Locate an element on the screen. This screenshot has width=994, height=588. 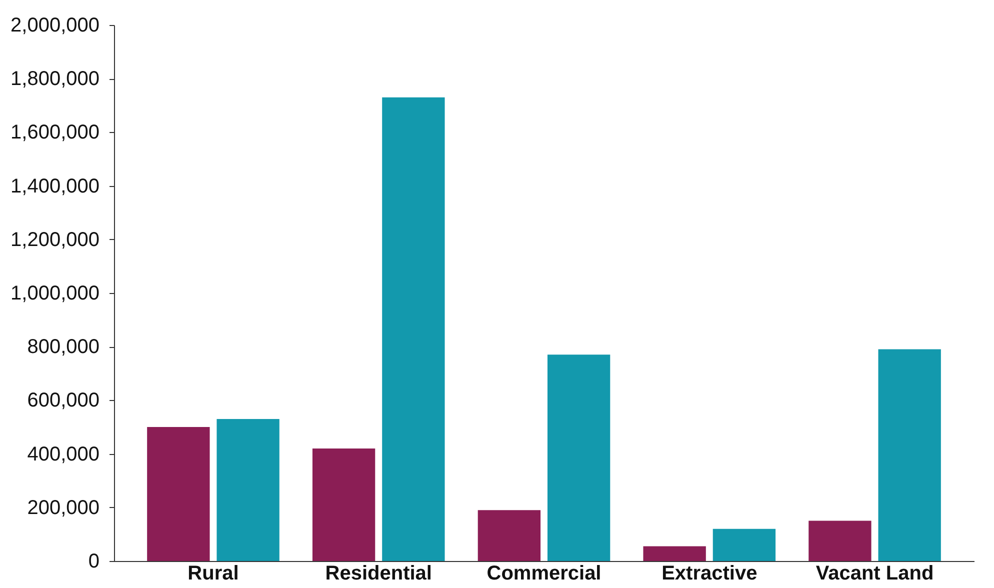
y-tick-label: 1,800,000 is located at coordinates (55, 79).